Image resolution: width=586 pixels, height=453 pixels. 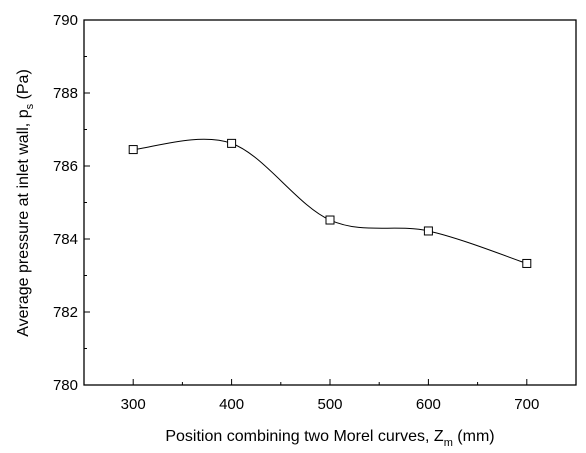 What do you see at coordinates (87, 202) in the screenshot?
I see `y-axis-ticks` at bounding box center [87, 202].